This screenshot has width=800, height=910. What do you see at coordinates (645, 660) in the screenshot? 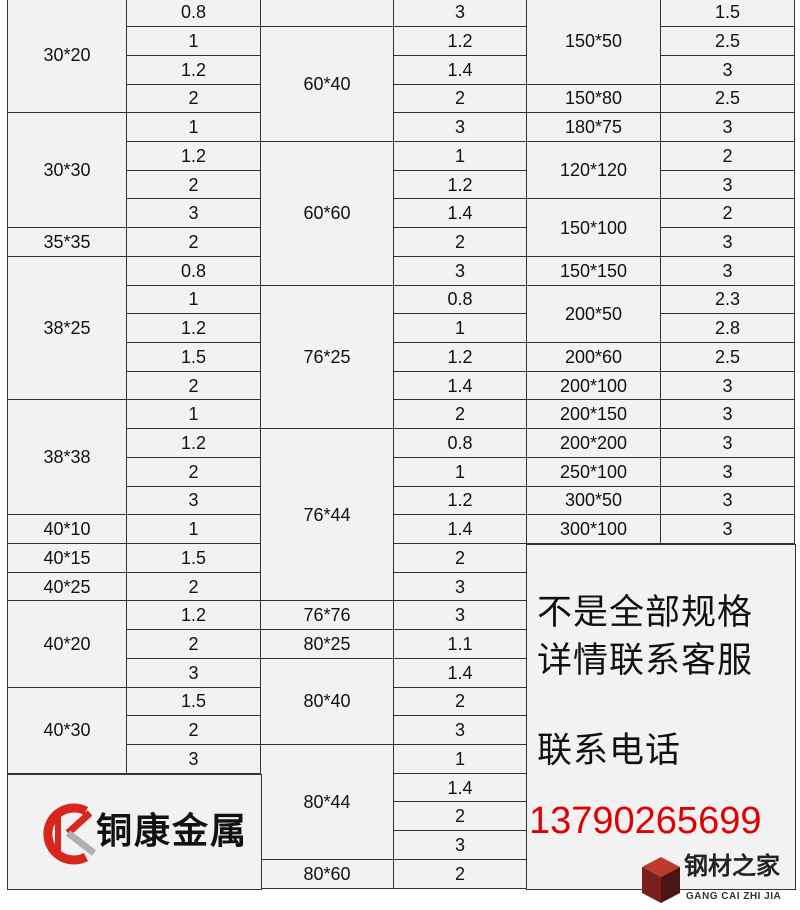
I see `notice-line-2: 详情联系客服` at bounding box center [645, 660].